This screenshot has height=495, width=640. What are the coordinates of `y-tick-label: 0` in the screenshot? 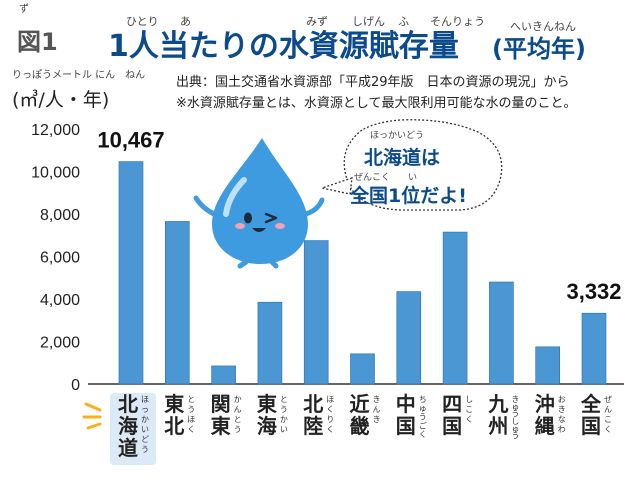 It's located at (75, 385).